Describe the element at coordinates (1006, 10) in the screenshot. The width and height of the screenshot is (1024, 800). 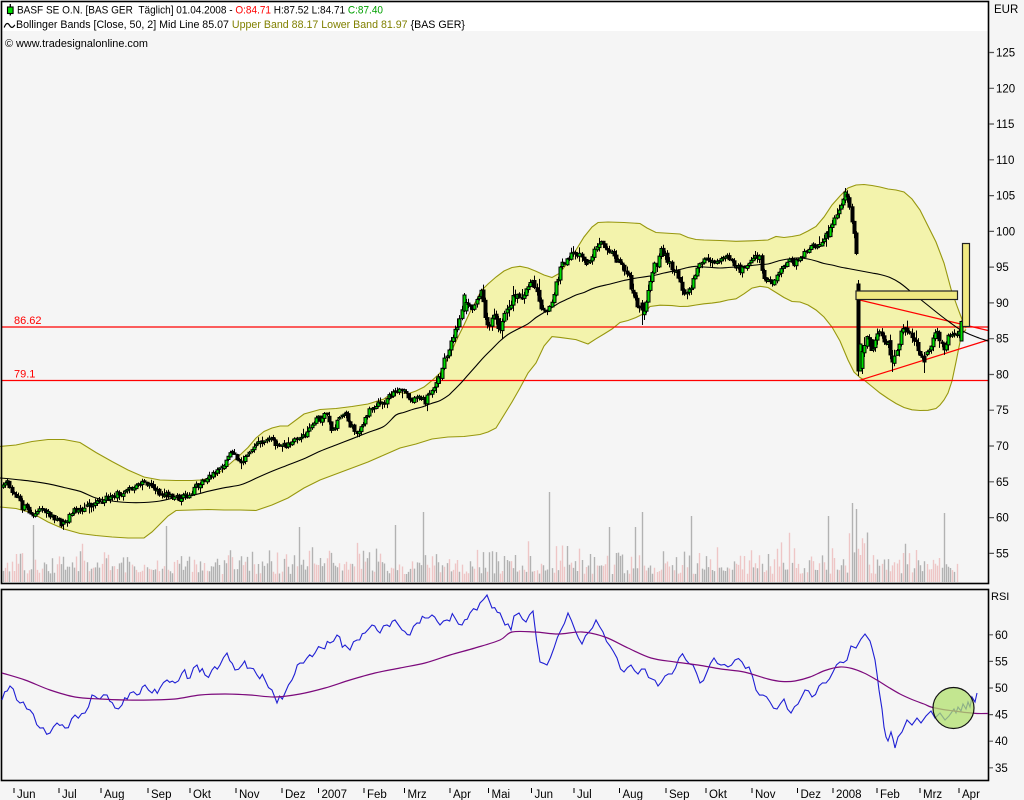
I see `svg-text: EUR` at that location.